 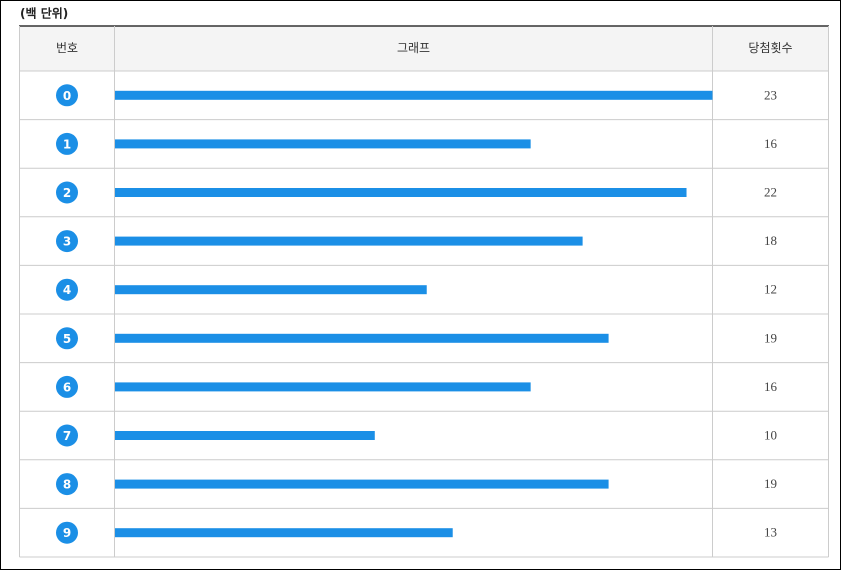 I want to click on unit-note: (백 단위), so click(x=44, y=13).